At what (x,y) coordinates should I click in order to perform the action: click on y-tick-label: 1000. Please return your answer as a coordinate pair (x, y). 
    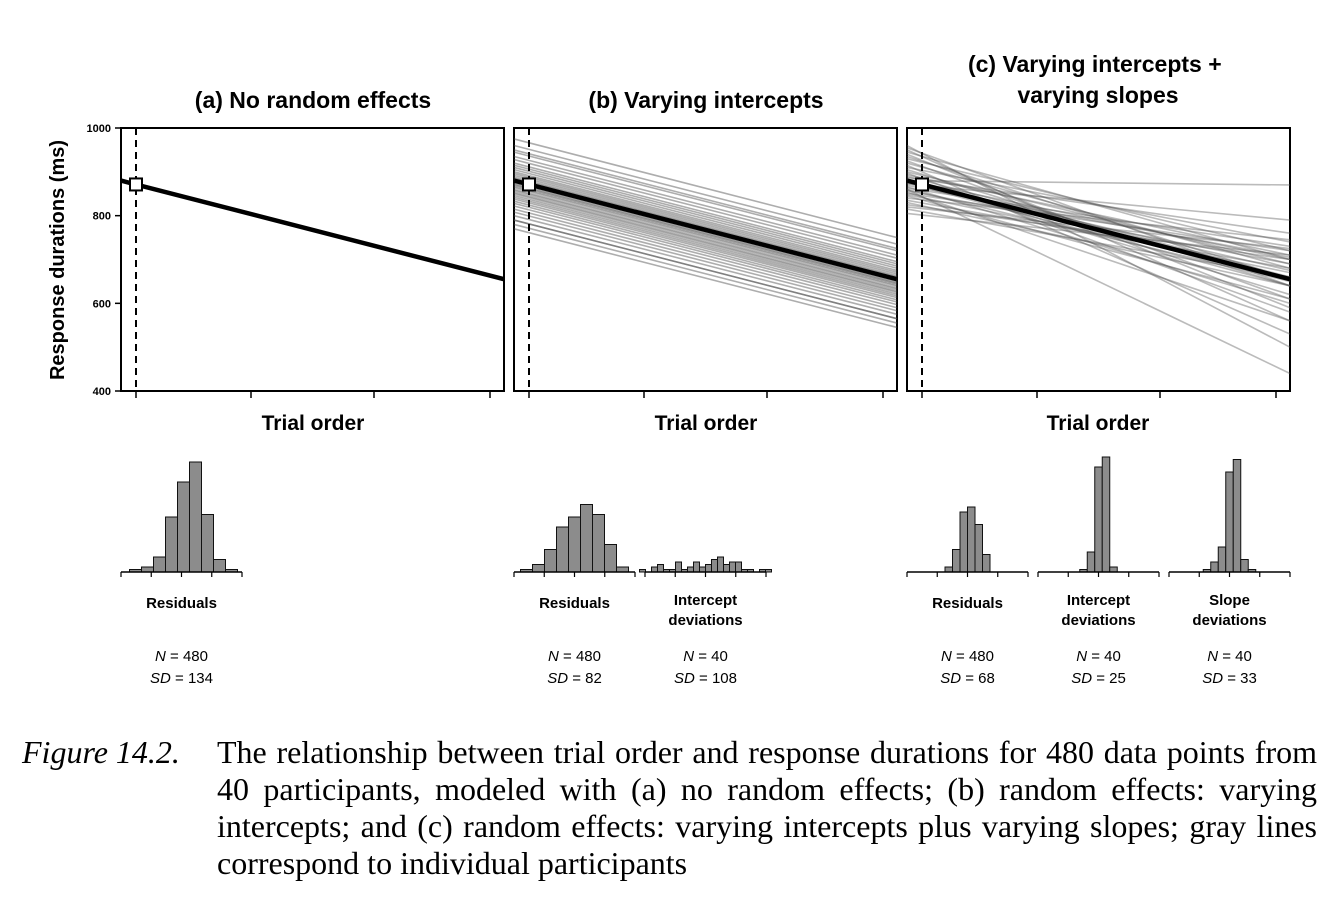
    Looking at the image, I should click on (99, 129).